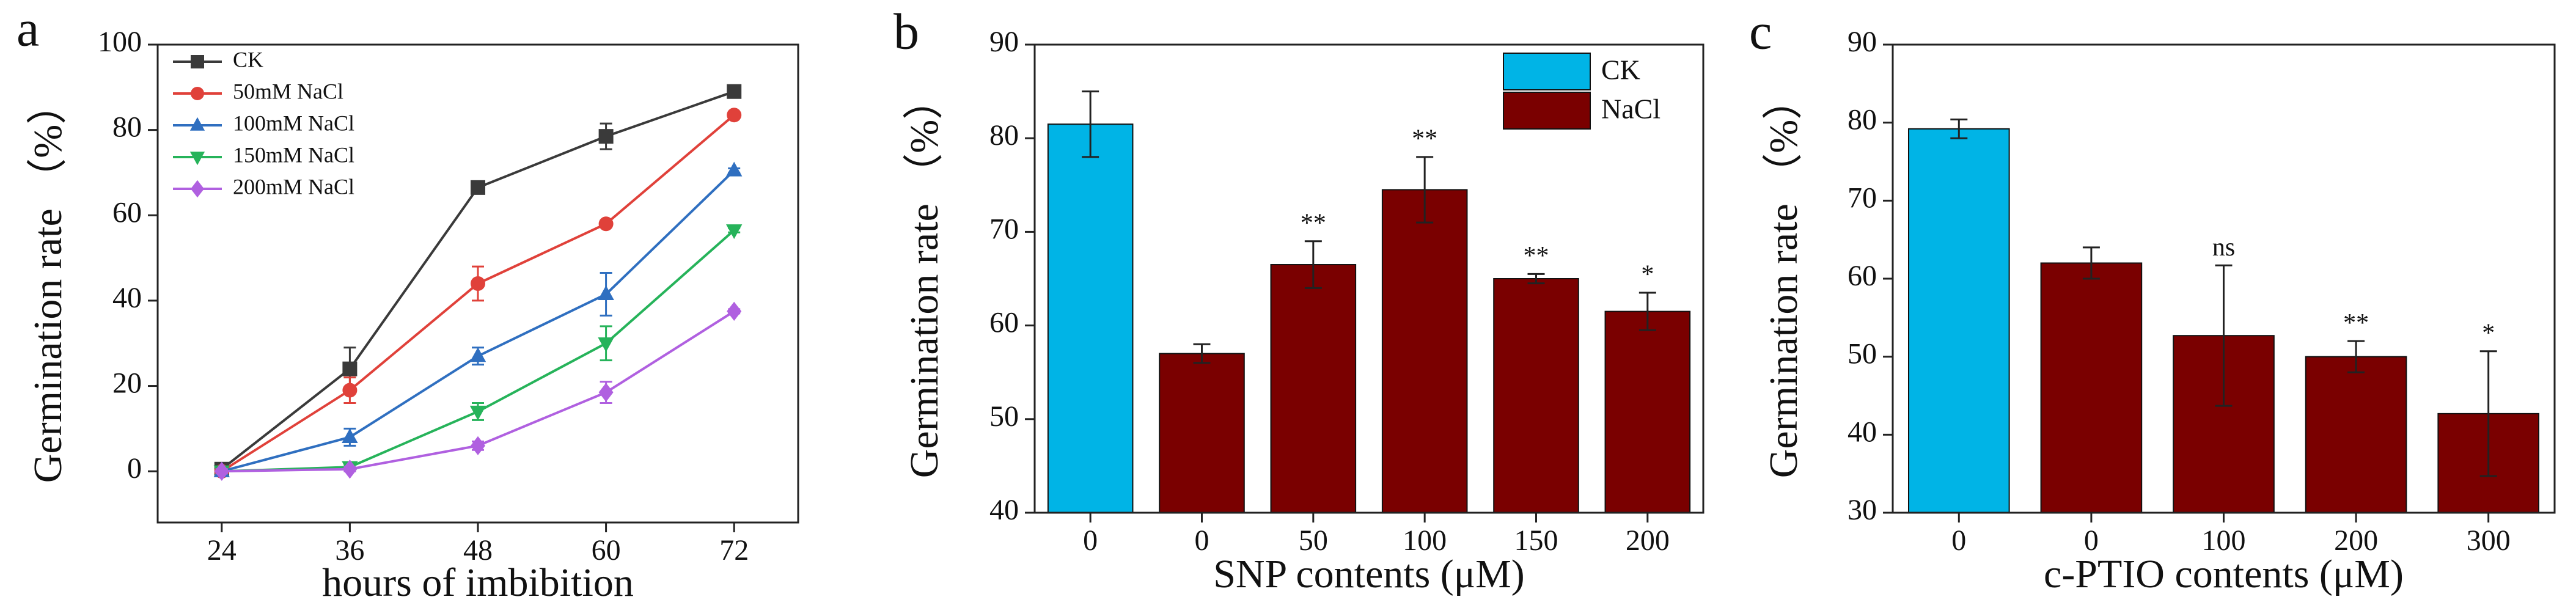  Describe the element at coordinates (906, 32) in the screenshot. I see `panel-letter: b` at that location.